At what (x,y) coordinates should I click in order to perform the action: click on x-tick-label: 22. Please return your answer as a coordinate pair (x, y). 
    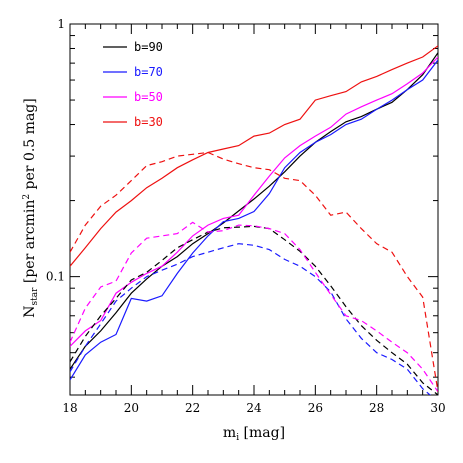
    Looking at the image, I should click on (192, 408).